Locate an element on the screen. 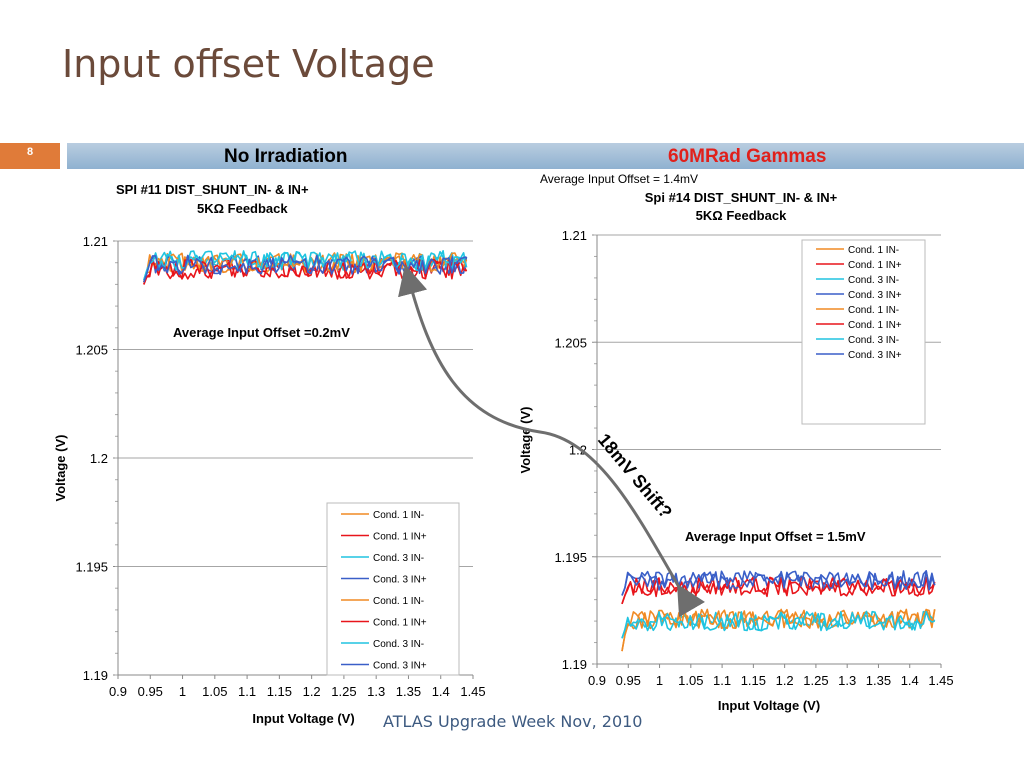 Image resolution: width=1024 pixels, height=768 pixels. shift-arrow is located at coordinates (552, 441).